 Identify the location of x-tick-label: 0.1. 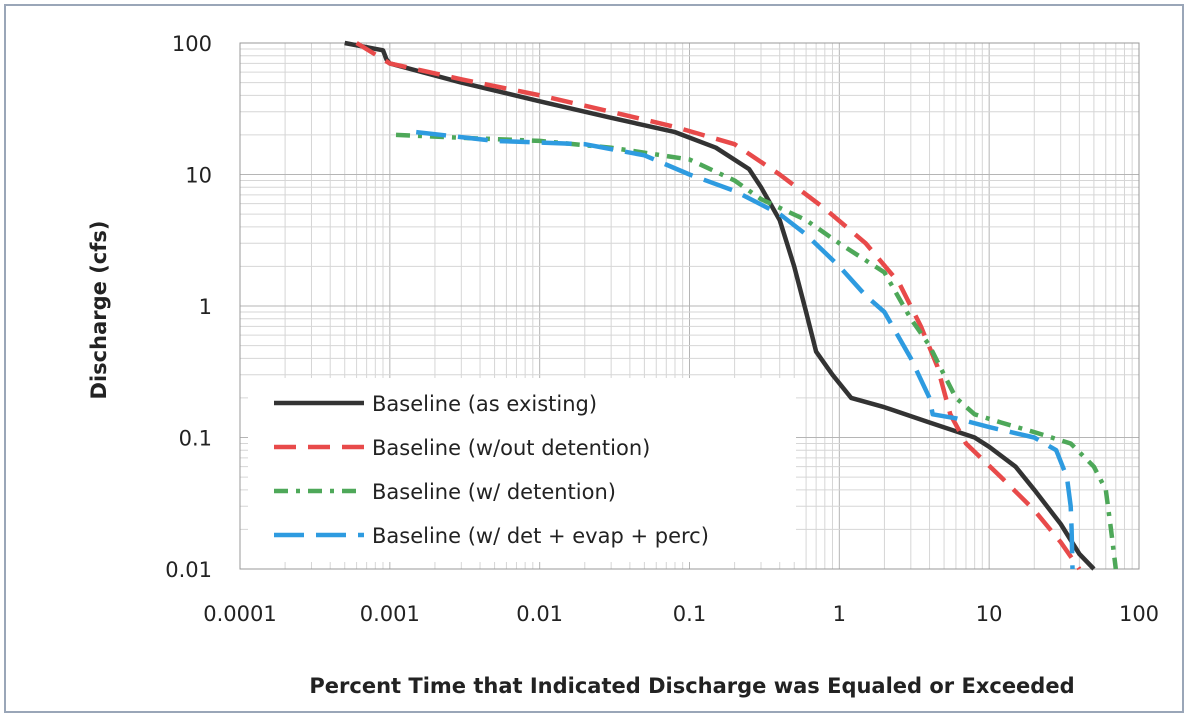
(689, 614).